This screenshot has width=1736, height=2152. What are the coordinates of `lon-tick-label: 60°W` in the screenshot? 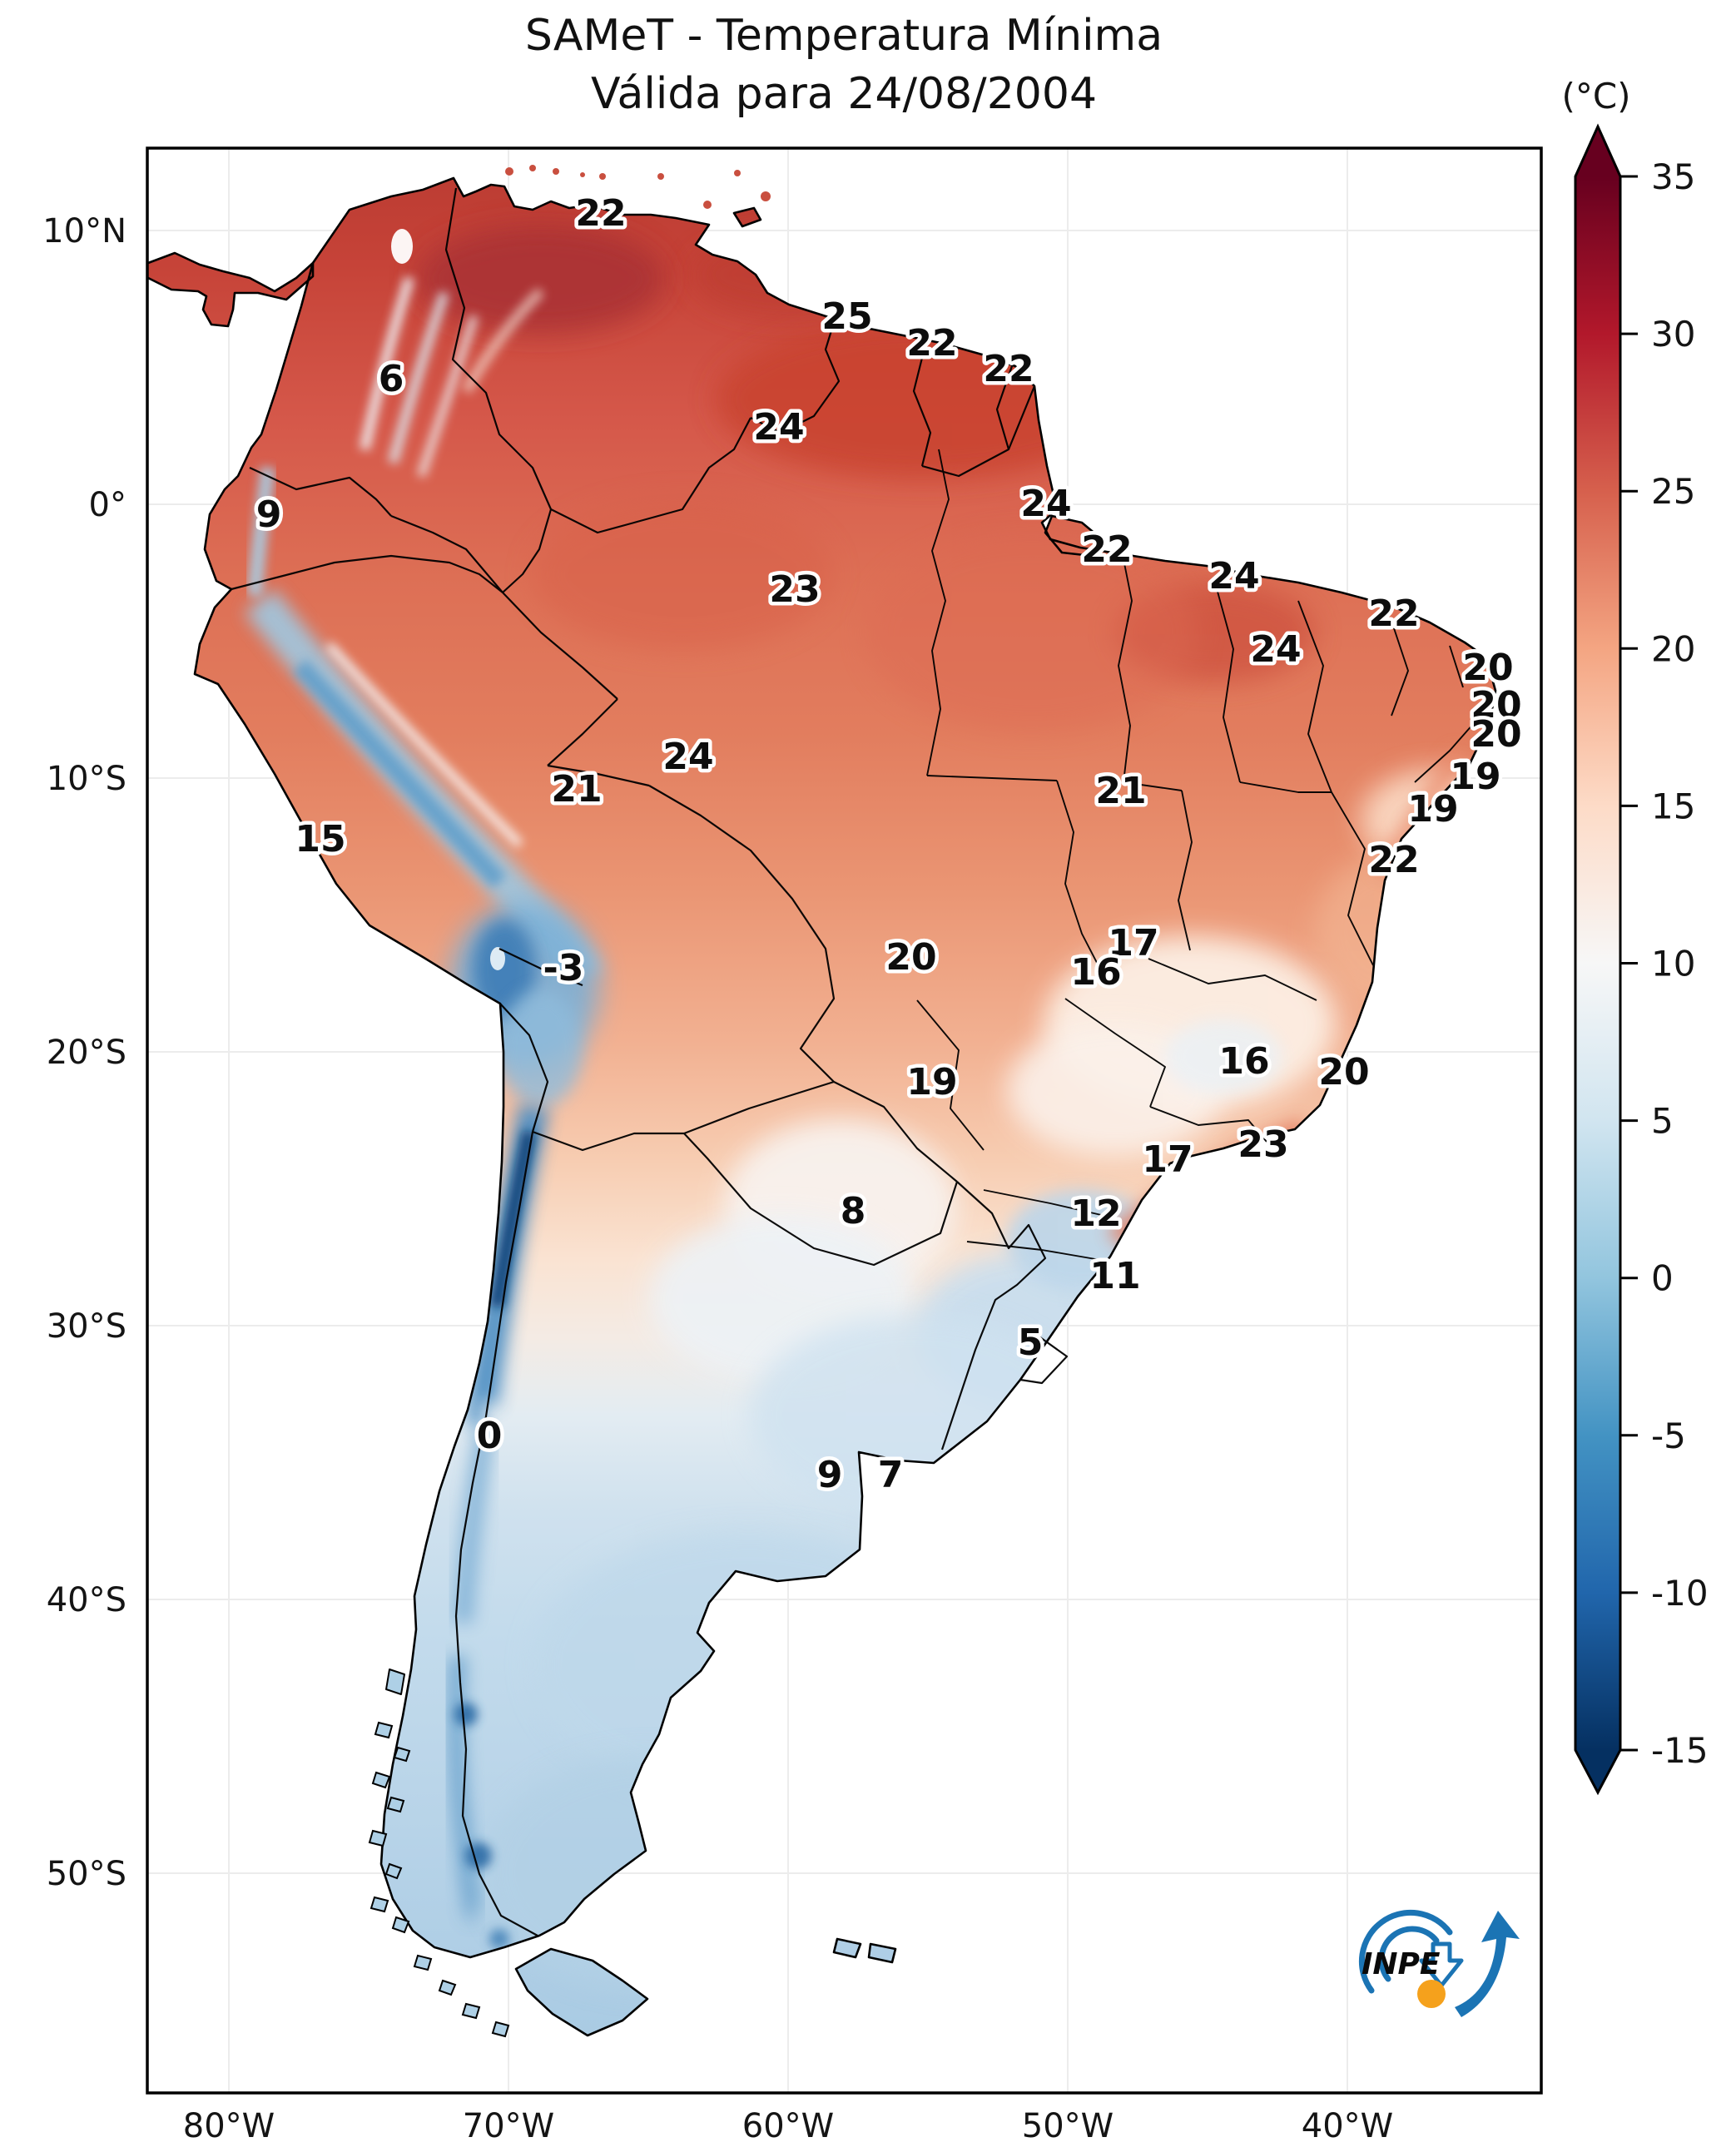 It's located at (788, 2126).